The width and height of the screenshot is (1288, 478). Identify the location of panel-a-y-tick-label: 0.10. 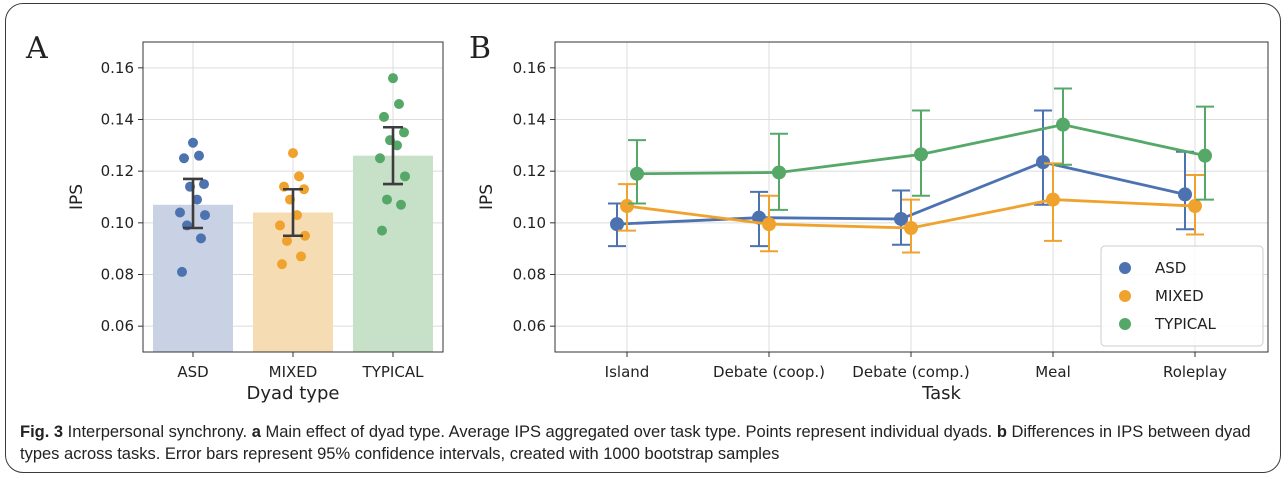
(117, 223).